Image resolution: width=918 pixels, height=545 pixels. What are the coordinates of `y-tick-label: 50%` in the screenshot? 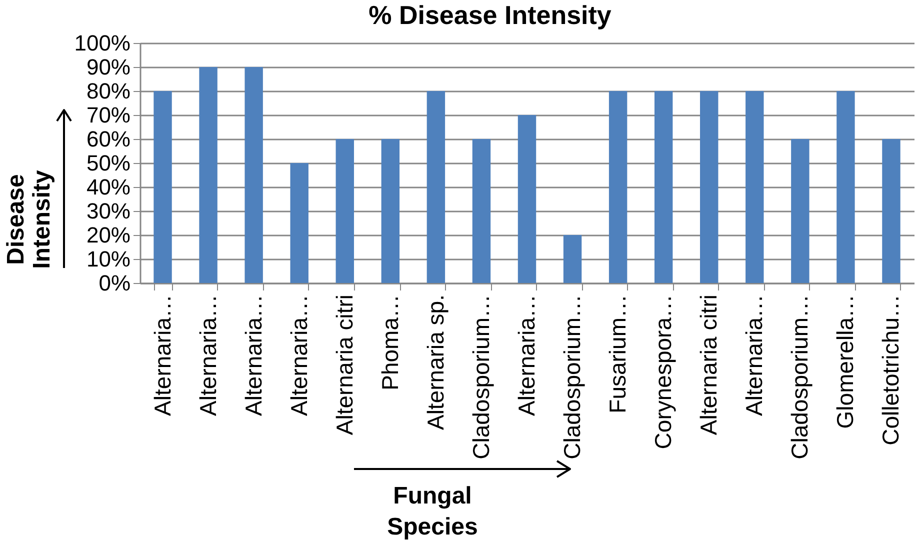 It's located at (108, 163).